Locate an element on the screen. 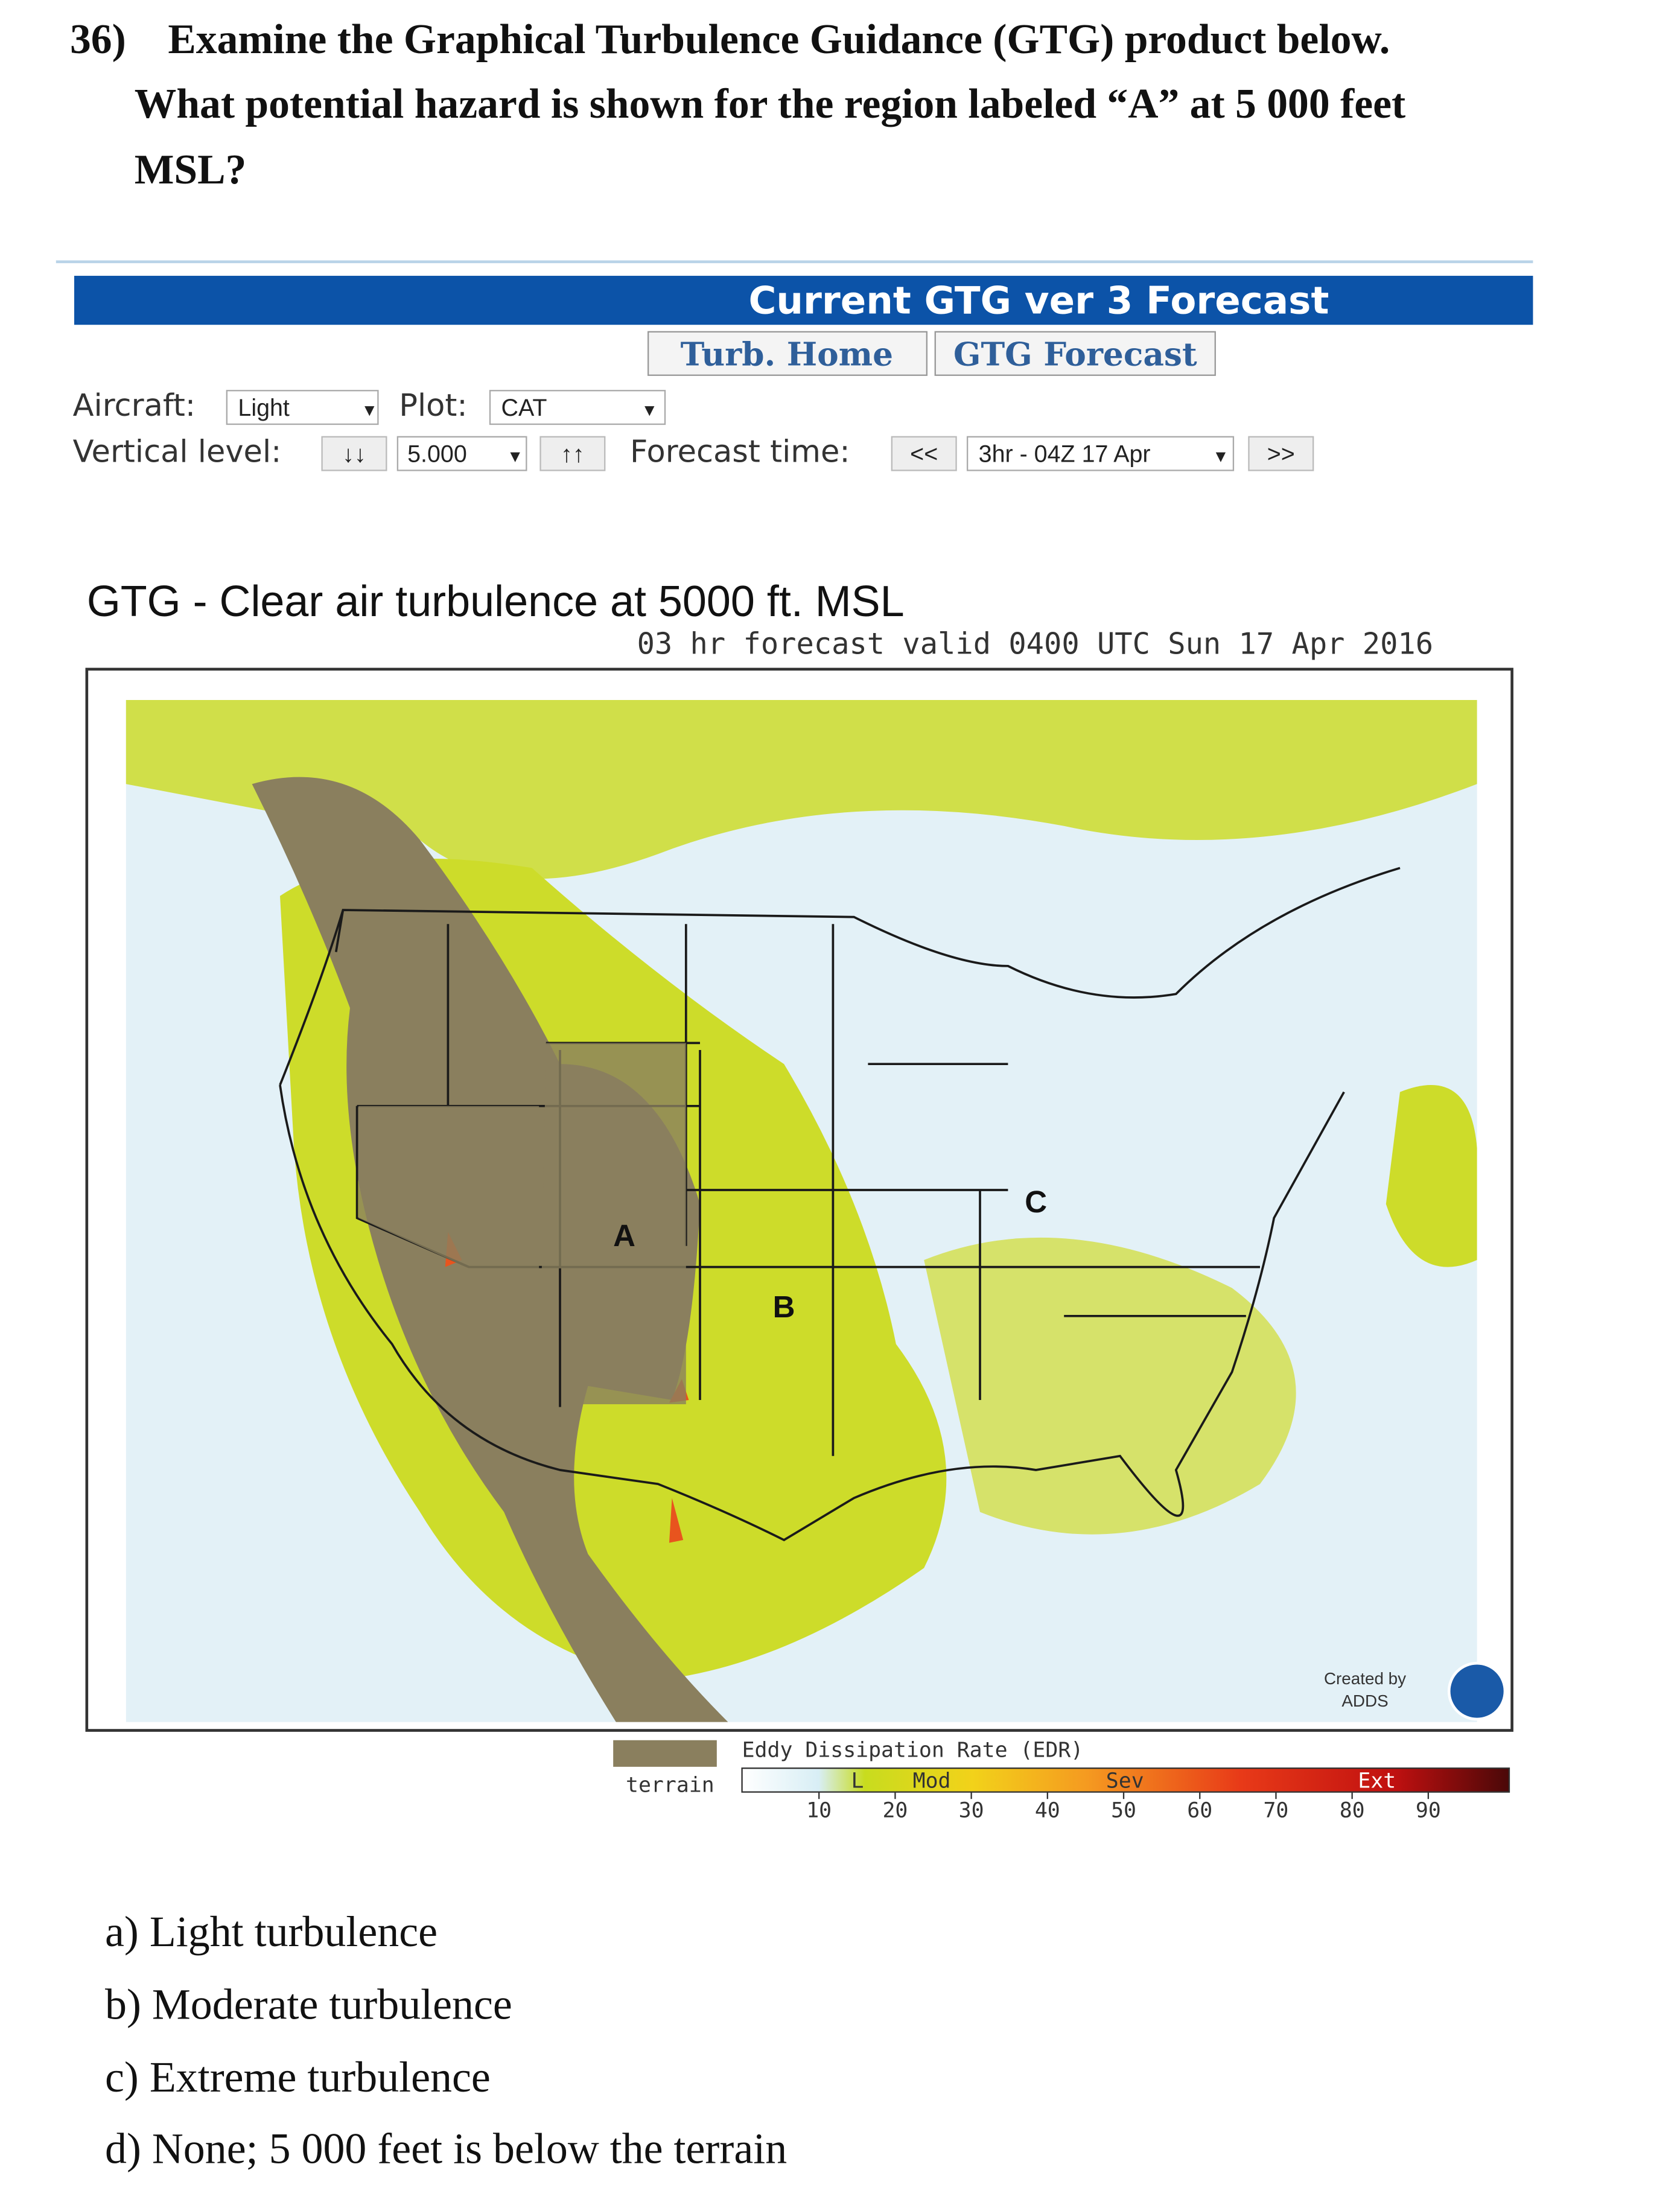 The width and height of the screenshot is (1680, 2205). option: b) Moderate turbulence is located at coordinates (308, 2004).